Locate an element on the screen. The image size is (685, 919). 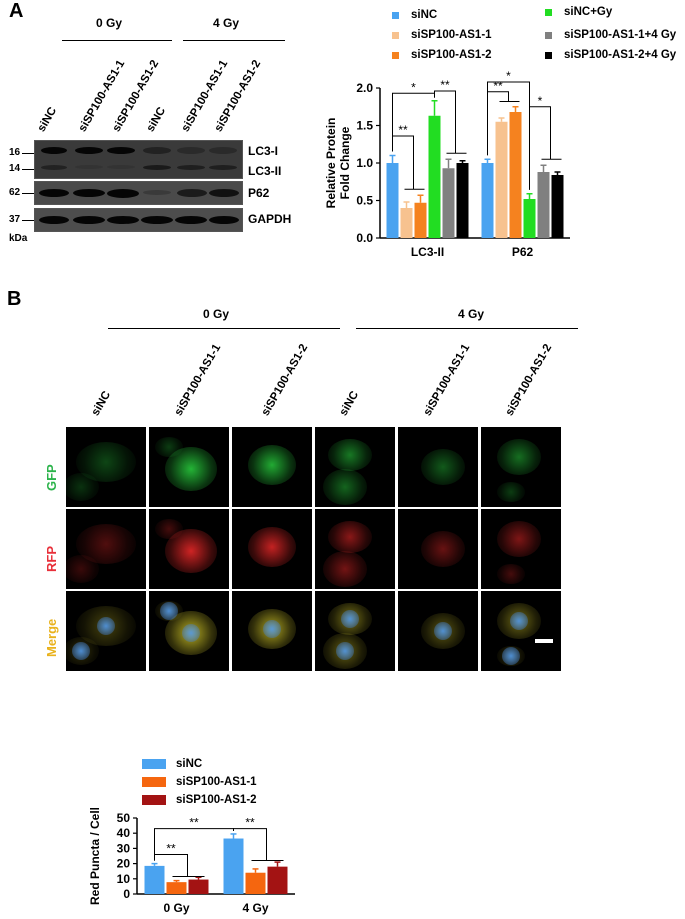
y-tick-label: 0.0 is located at coordinates (364, 238).